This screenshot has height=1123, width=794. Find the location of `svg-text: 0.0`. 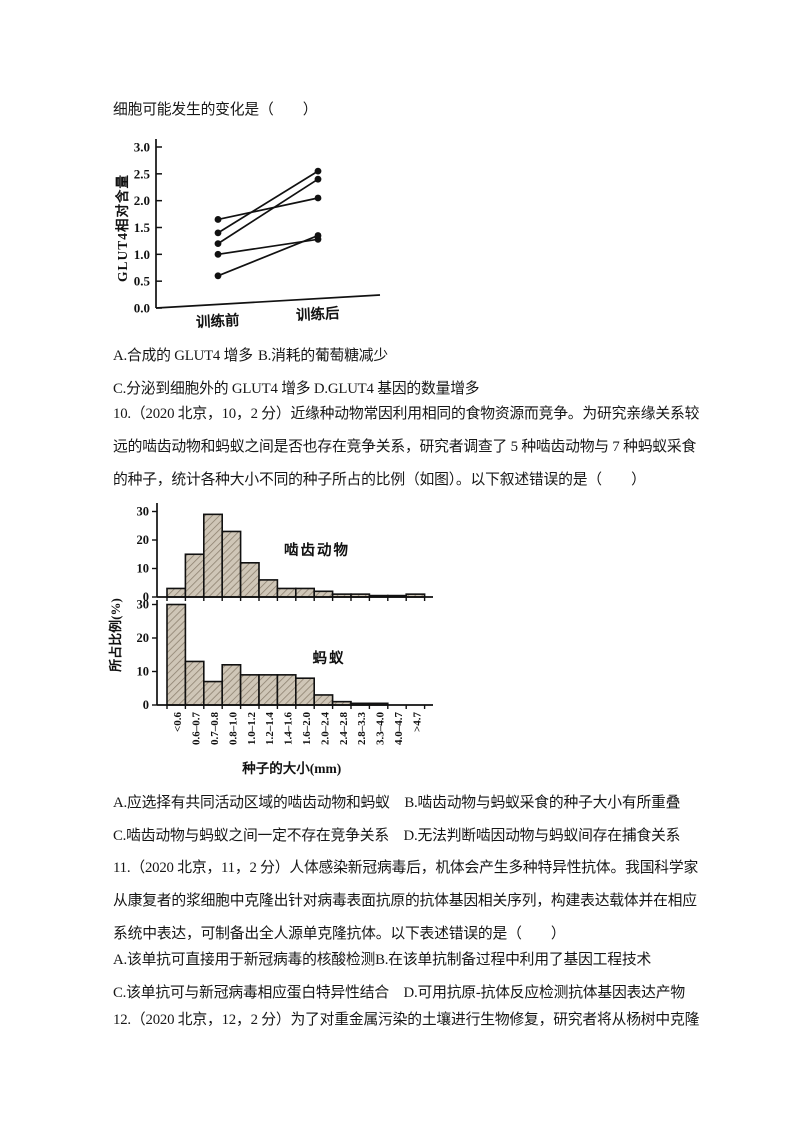

svg-text: 0.0 is located at coordinates (142, 308).